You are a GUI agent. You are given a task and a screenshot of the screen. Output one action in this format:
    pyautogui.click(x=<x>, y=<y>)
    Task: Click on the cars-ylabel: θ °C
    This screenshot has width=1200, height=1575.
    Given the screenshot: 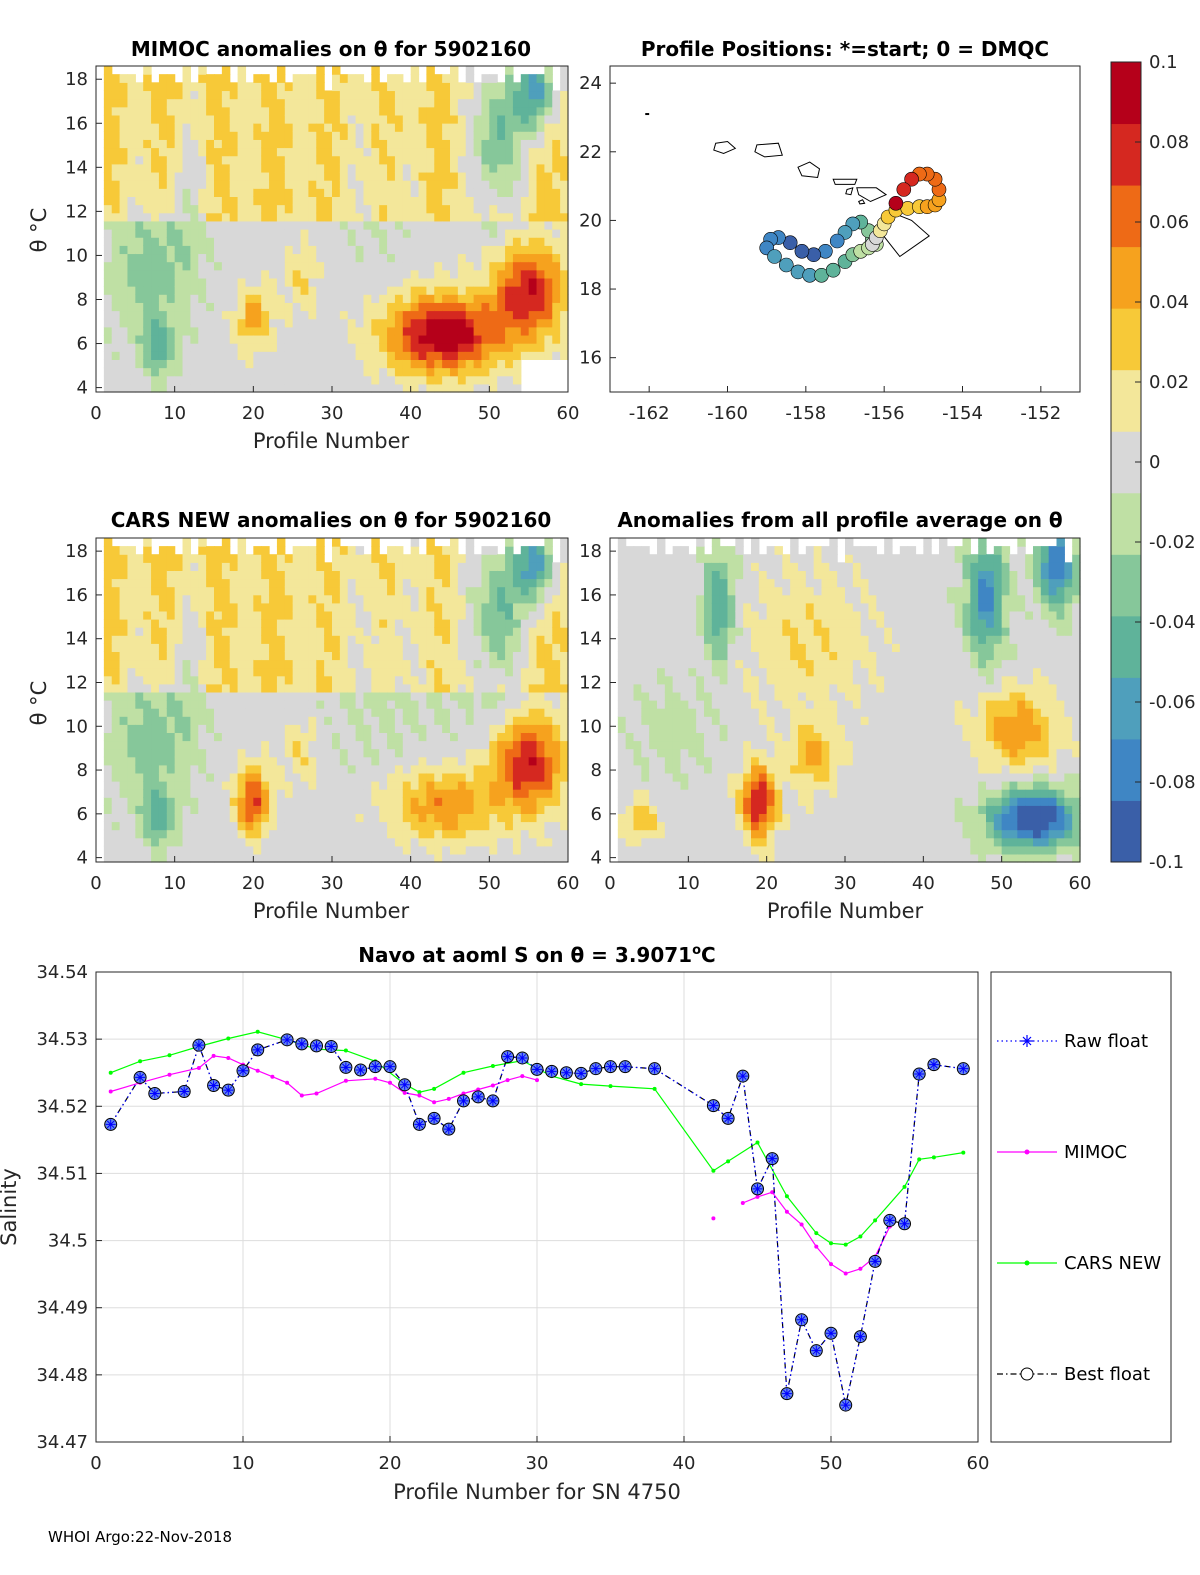 What is the action you would take?
    pyautogui.click(x=39, y=703)
    